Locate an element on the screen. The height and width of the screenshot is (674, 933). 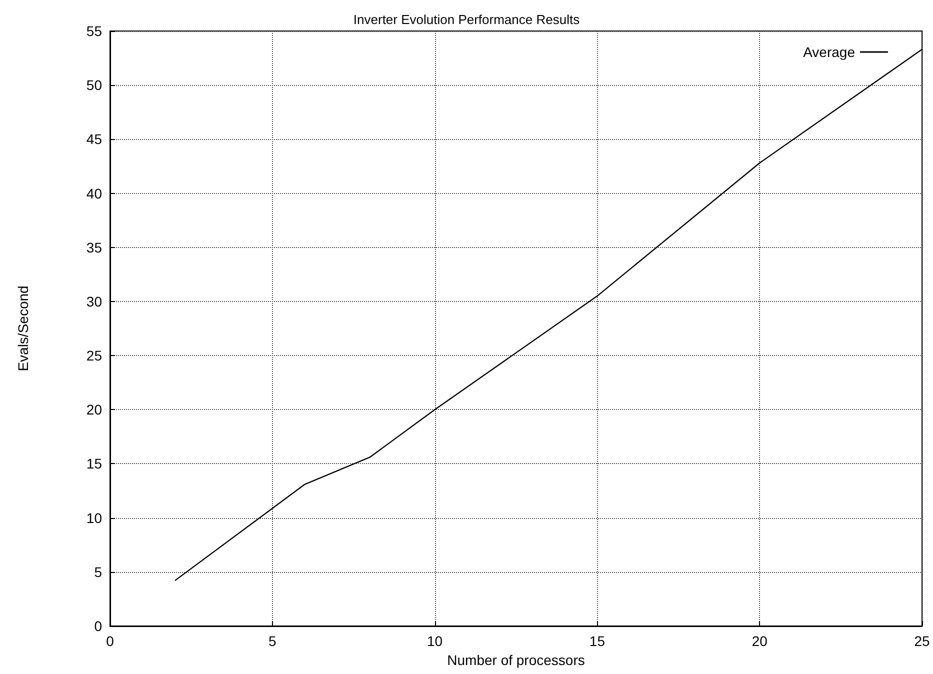
chart-title: Inverter Evolution Performance Results is located at coordinates (466, 19).